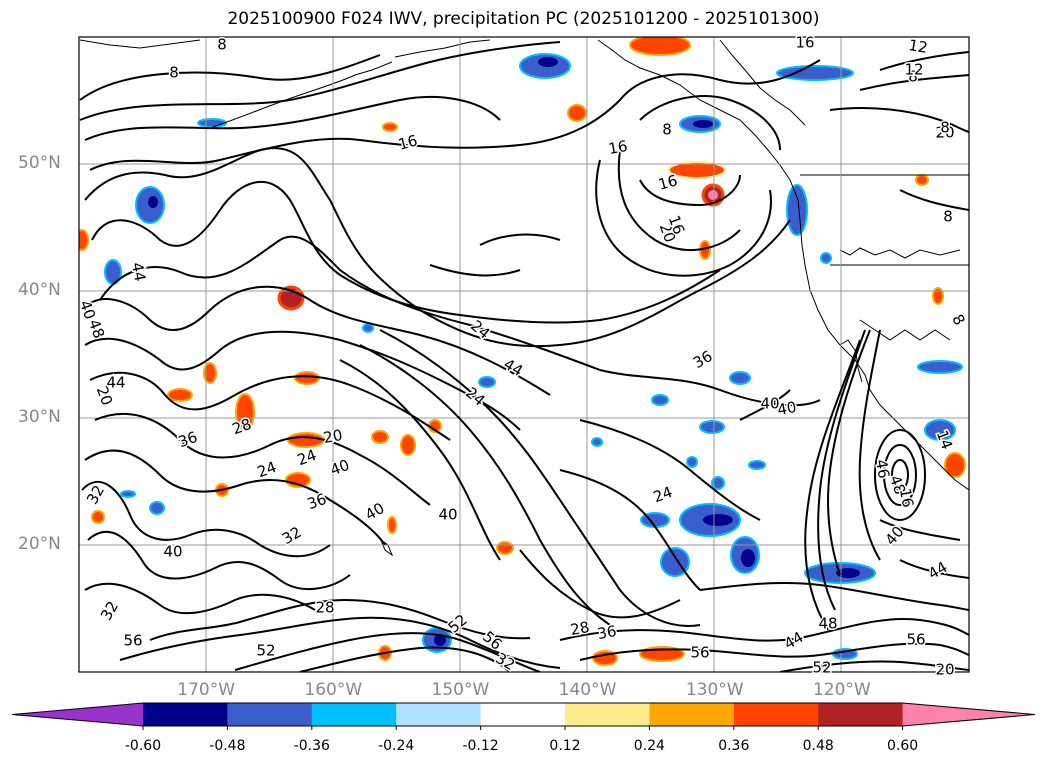 The width and height of the screenshot is (1047, 765). What do you see at coordinates (841, 690) in the screenshot?
I see `lon-label: 120°W` at bounding box center [841, 690].